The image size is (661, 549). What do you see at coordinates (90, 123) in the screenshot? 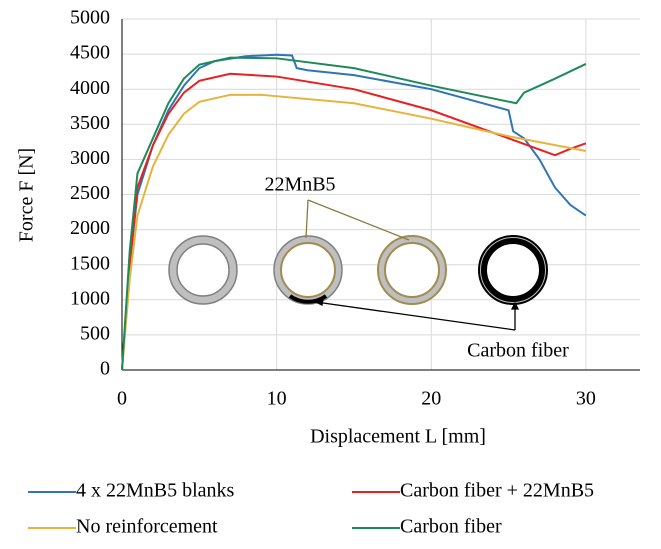
I see `y-tick-label: 3500` at bounding box center [90, 123].